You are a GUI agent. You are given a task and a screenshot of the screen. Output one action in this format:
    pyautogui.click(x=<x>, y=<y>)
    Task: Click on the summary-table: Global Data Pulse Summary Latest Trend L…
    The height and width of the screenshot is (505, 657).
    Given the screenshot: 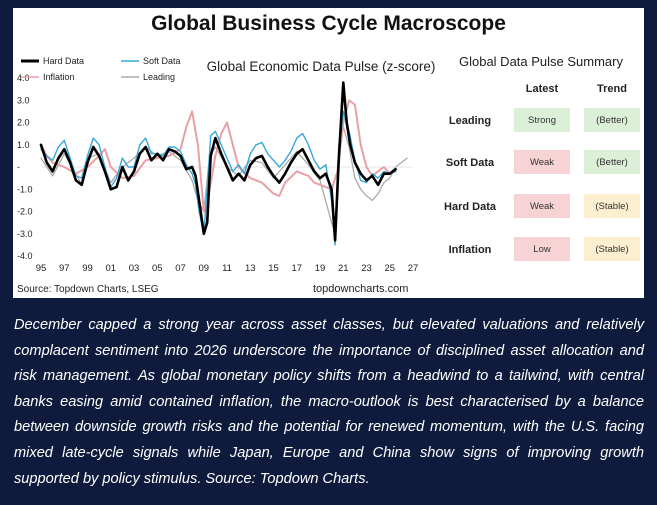 What is the action you would take?
    pyautogui.click(x=542, y=157)
    